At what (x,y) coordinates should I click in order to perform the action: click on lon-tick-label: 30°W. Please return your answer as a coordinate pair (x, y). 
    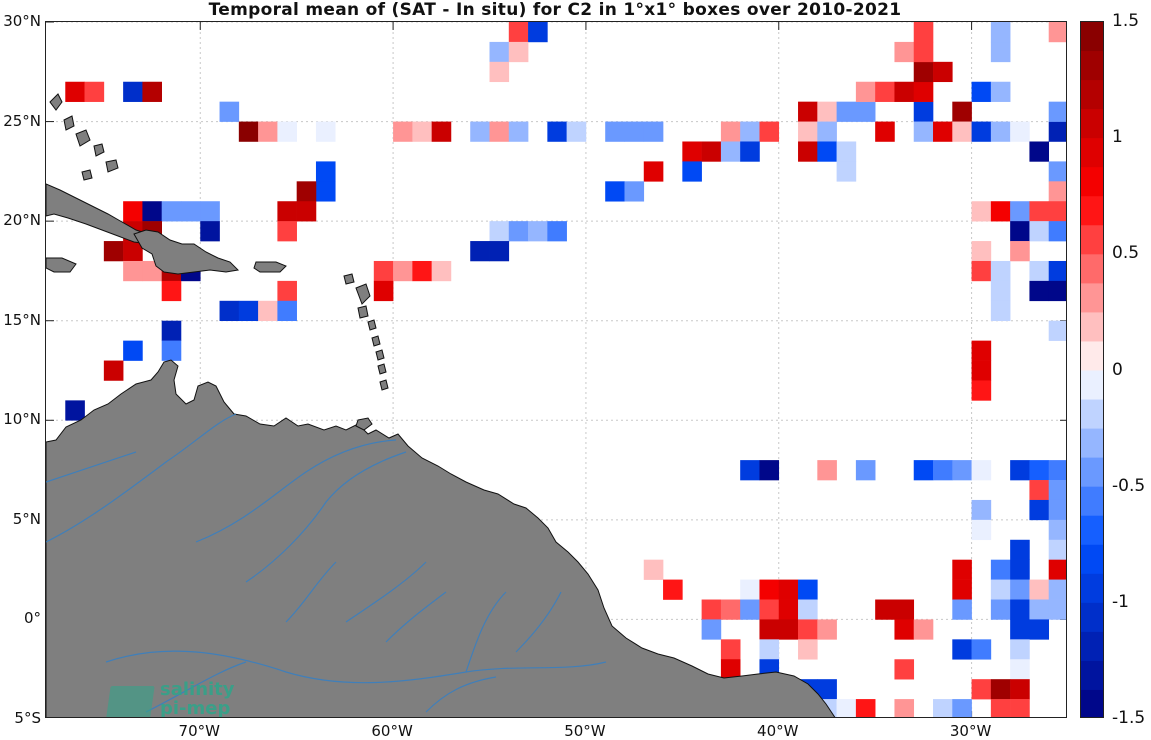
    Looking at the image, I should click on (970, 731).